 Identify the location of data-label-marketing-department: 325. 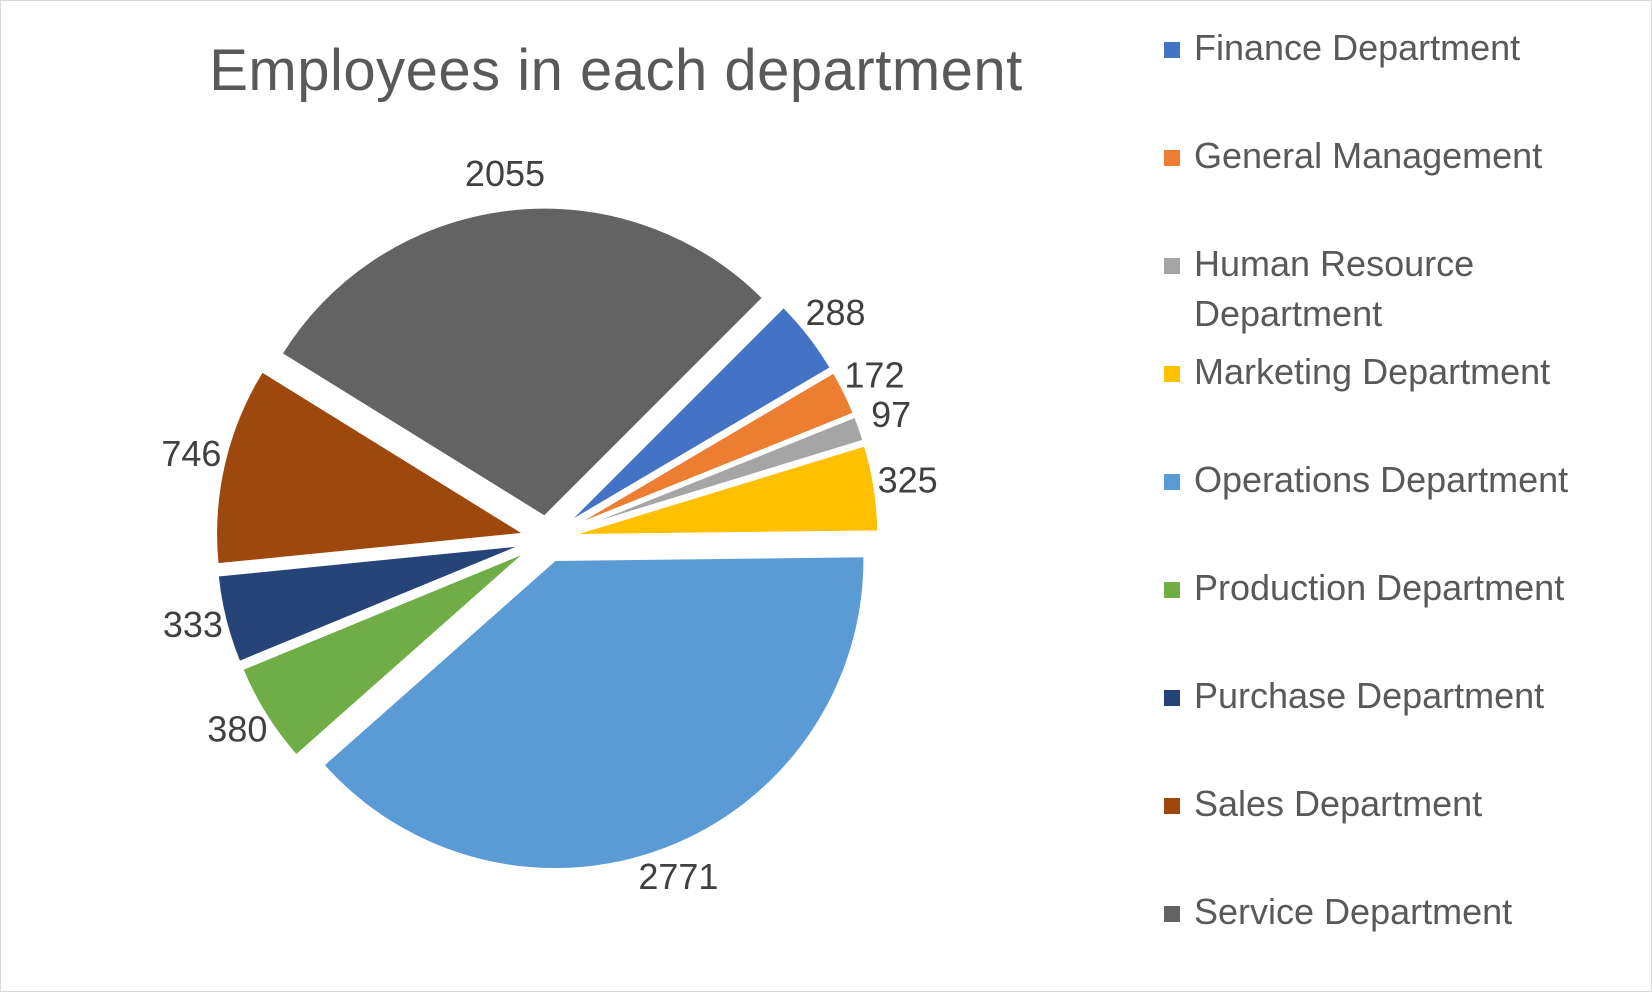
(908, 479).